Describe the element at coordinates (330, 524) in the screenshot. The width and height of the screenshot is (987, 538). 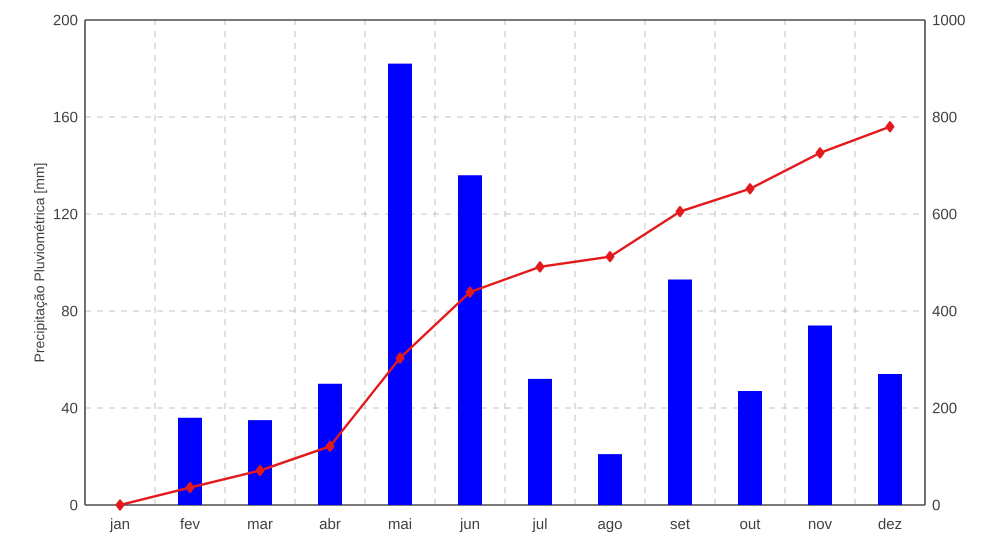
I see `x-tick-label: abr` at that location.